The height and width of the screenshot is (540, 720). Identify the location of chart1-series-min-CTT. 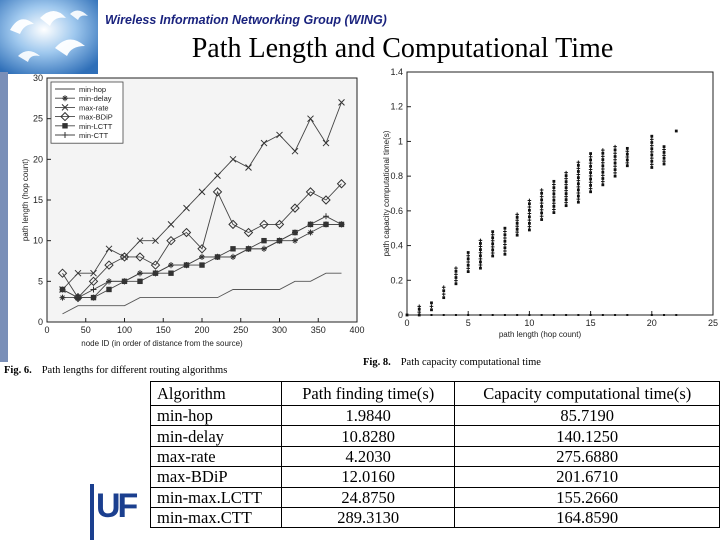
(202, 257).